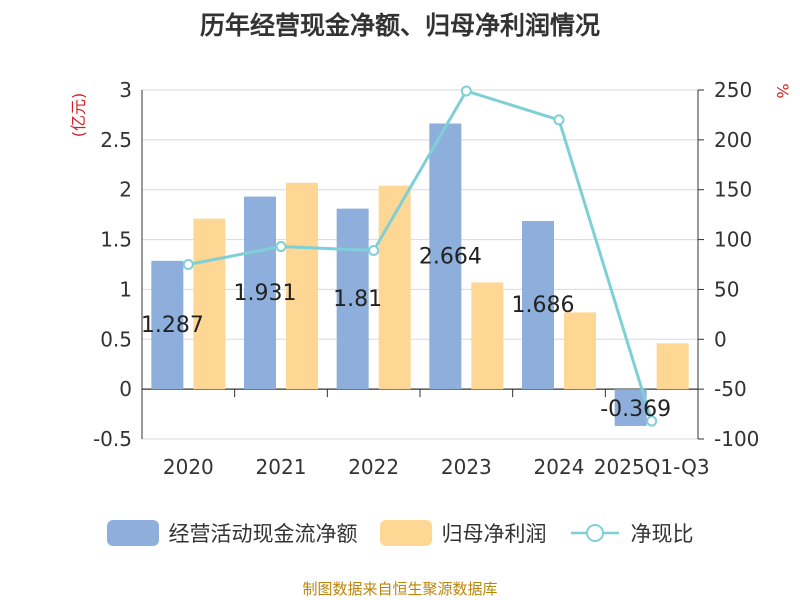  What do you see at coordinates (494, 534) in the screenshot?
I see `legend-label-profit: 归母净利润` at bounding box center [494, 534].